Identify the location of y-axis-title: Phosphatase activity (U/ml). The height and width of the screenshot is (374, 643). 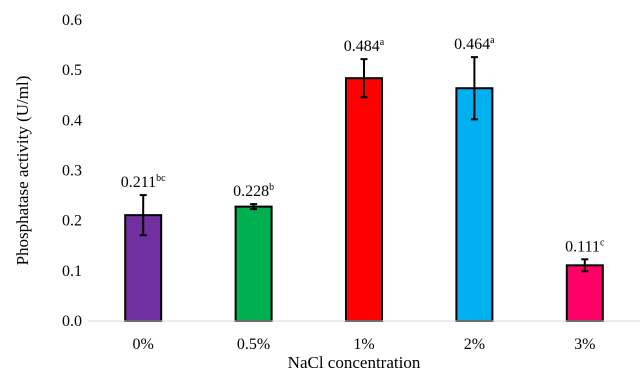
(22, 171).